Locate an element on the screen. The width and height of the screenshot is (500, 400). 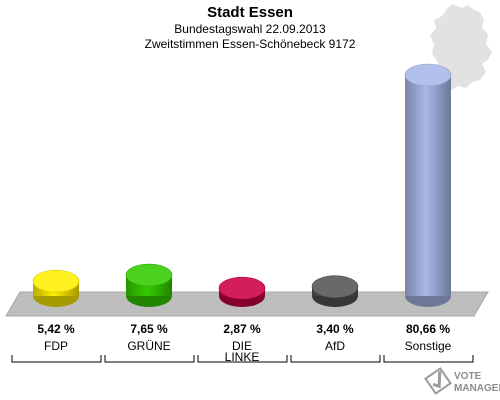
category-label: GRÜNE is located at coordinates (148, 346).